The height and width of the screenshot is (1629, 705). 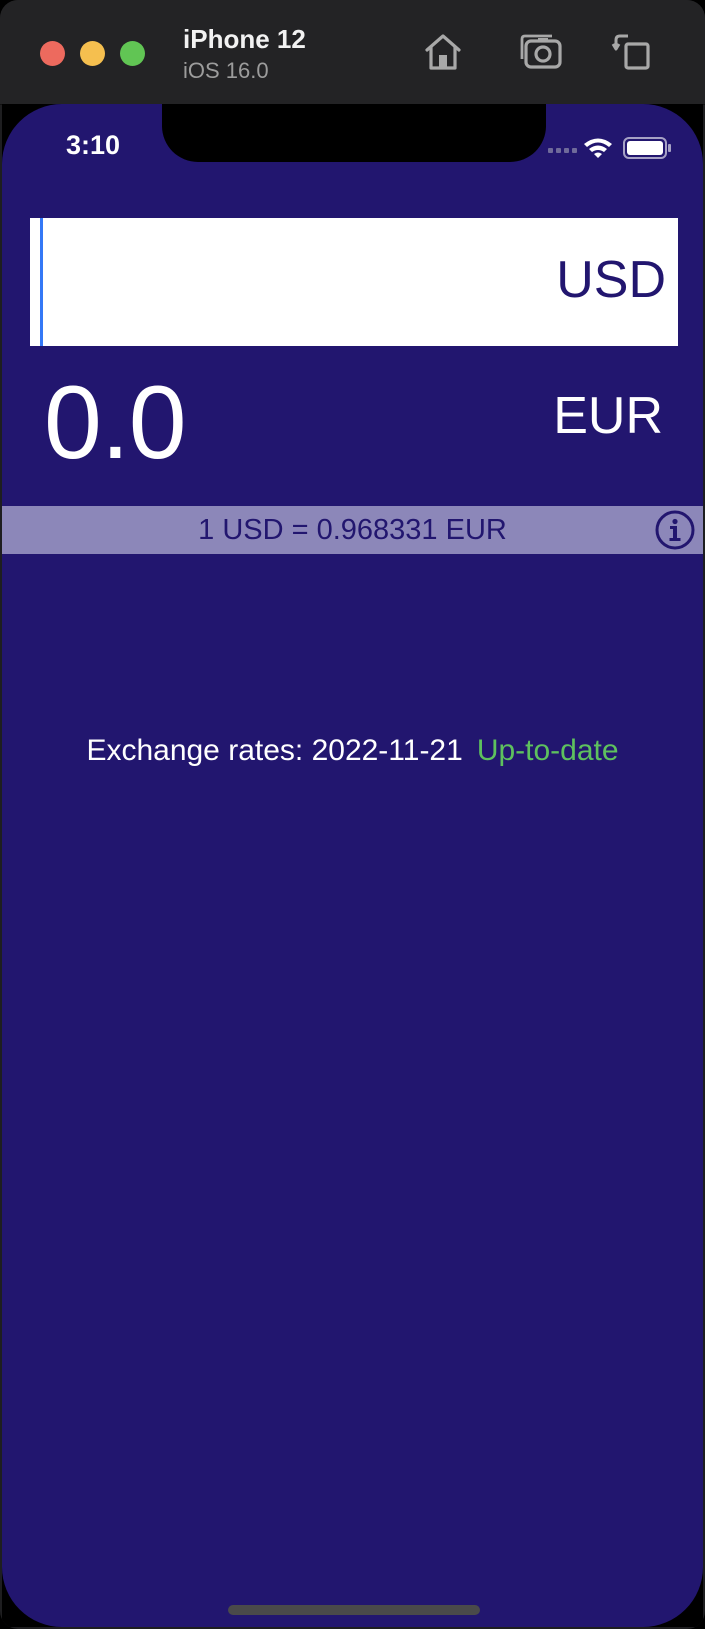 What do you see at coordinates (115, 423) in the screenshot?
I see `converted-amount: 0.0` at bounding box center [115, 423].